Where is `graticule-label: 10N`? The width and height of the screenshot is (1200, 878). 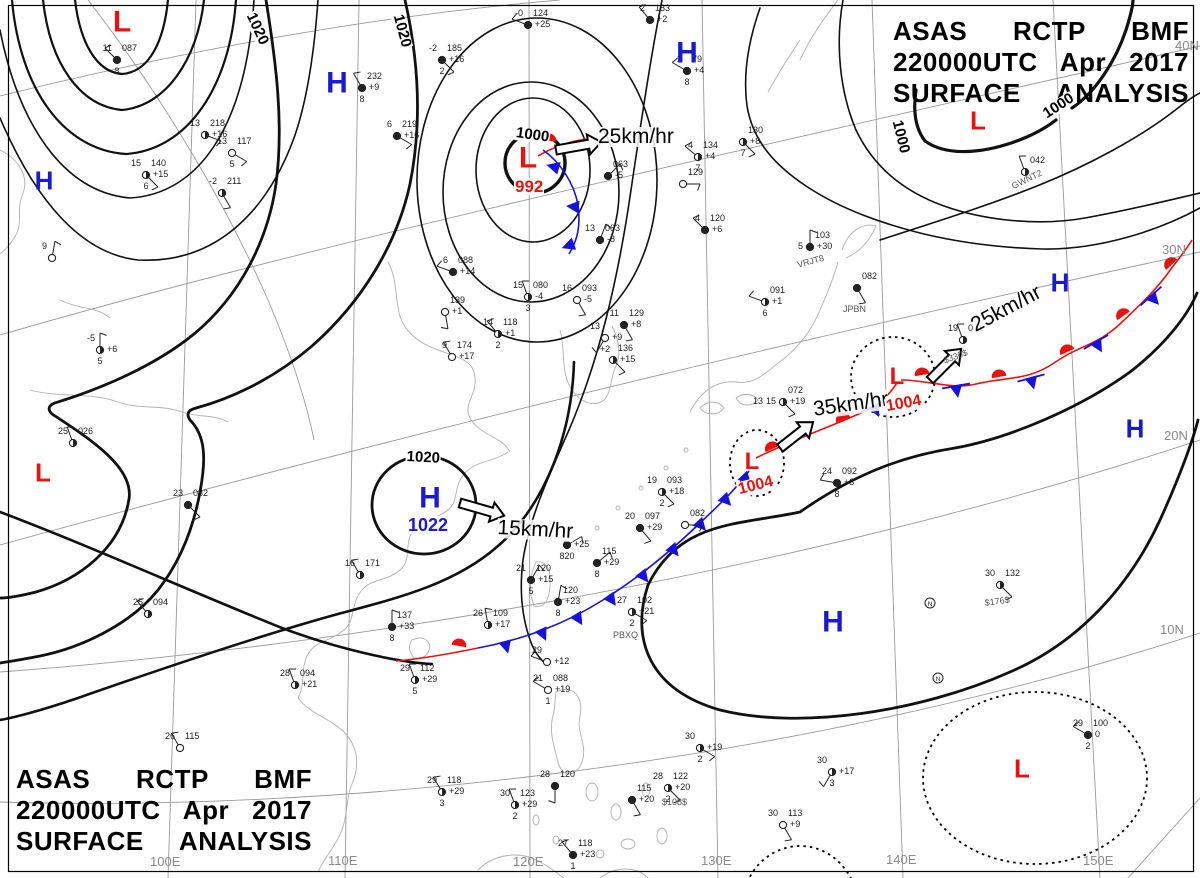 graticule-label: 10N is located at coordinates (1172, 629).